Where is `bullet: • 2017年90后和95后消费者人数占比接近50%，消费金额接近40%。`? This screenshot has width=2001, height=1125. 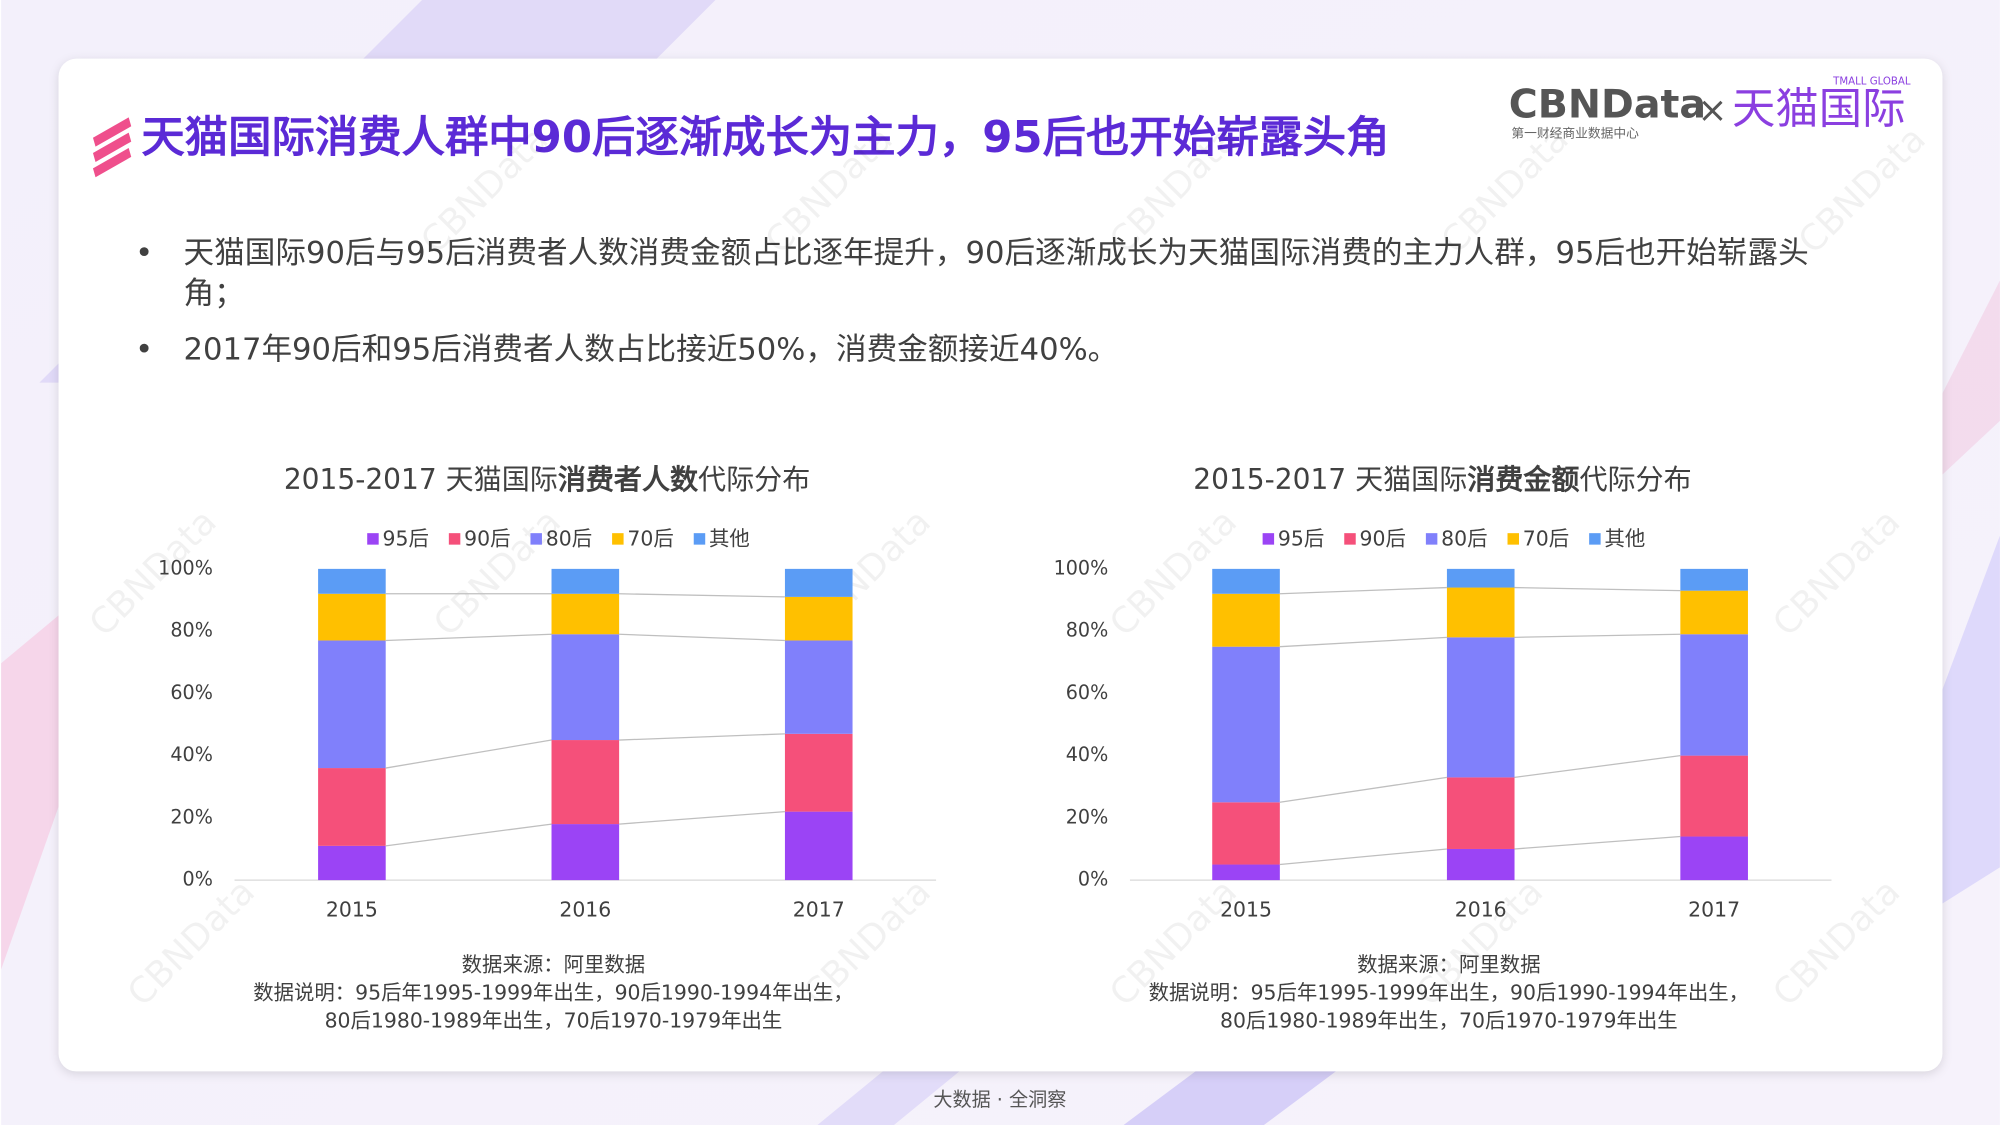
bullet: • 2017年90后和95后消费者人数占比接近50%，消费金额接近40%。 is located at coordinates (1002, 349).